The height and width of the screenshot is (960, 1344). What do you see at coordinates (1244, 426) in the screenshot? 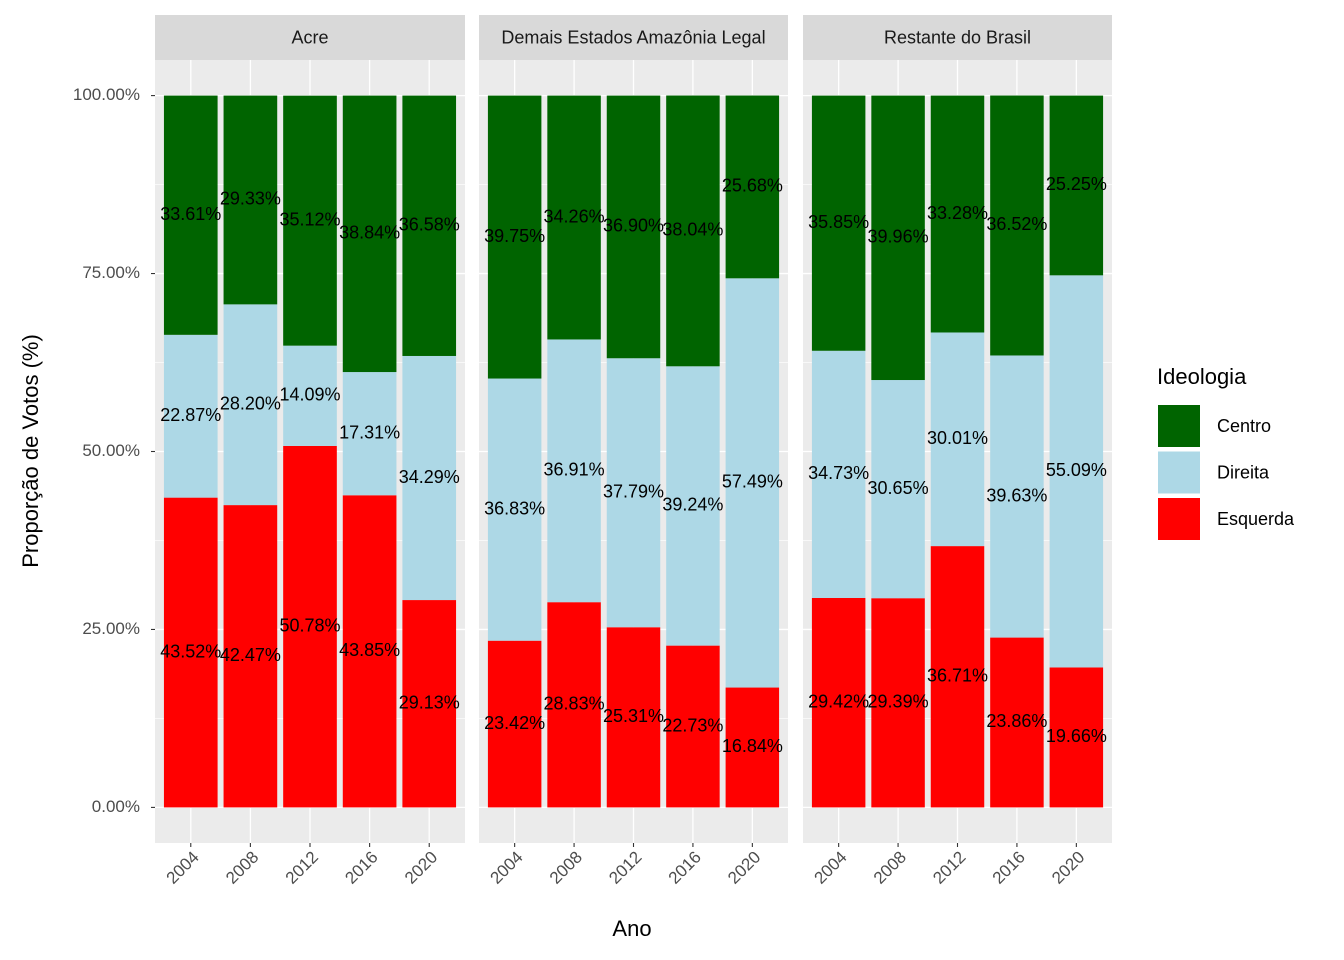
I see `legend-label: Centro` at bounding box center [1244, 426].